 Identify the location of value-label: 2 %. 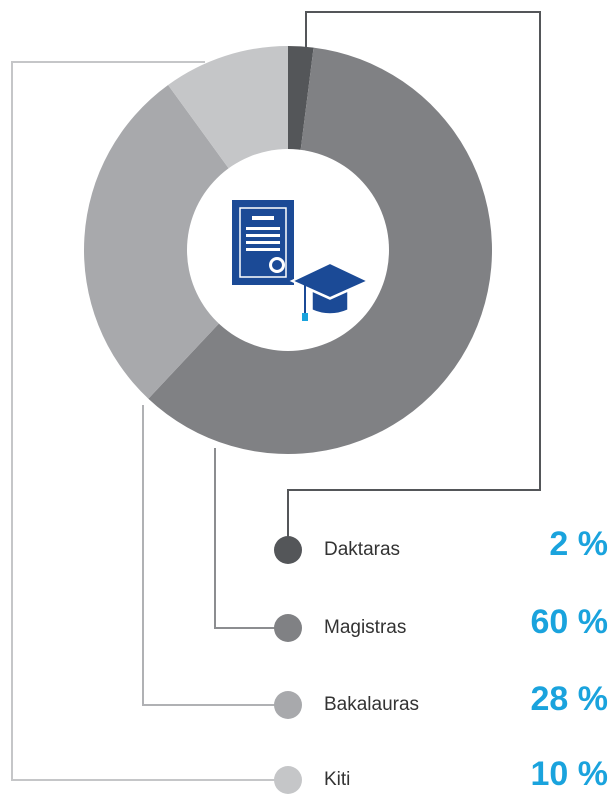
(578, 544).